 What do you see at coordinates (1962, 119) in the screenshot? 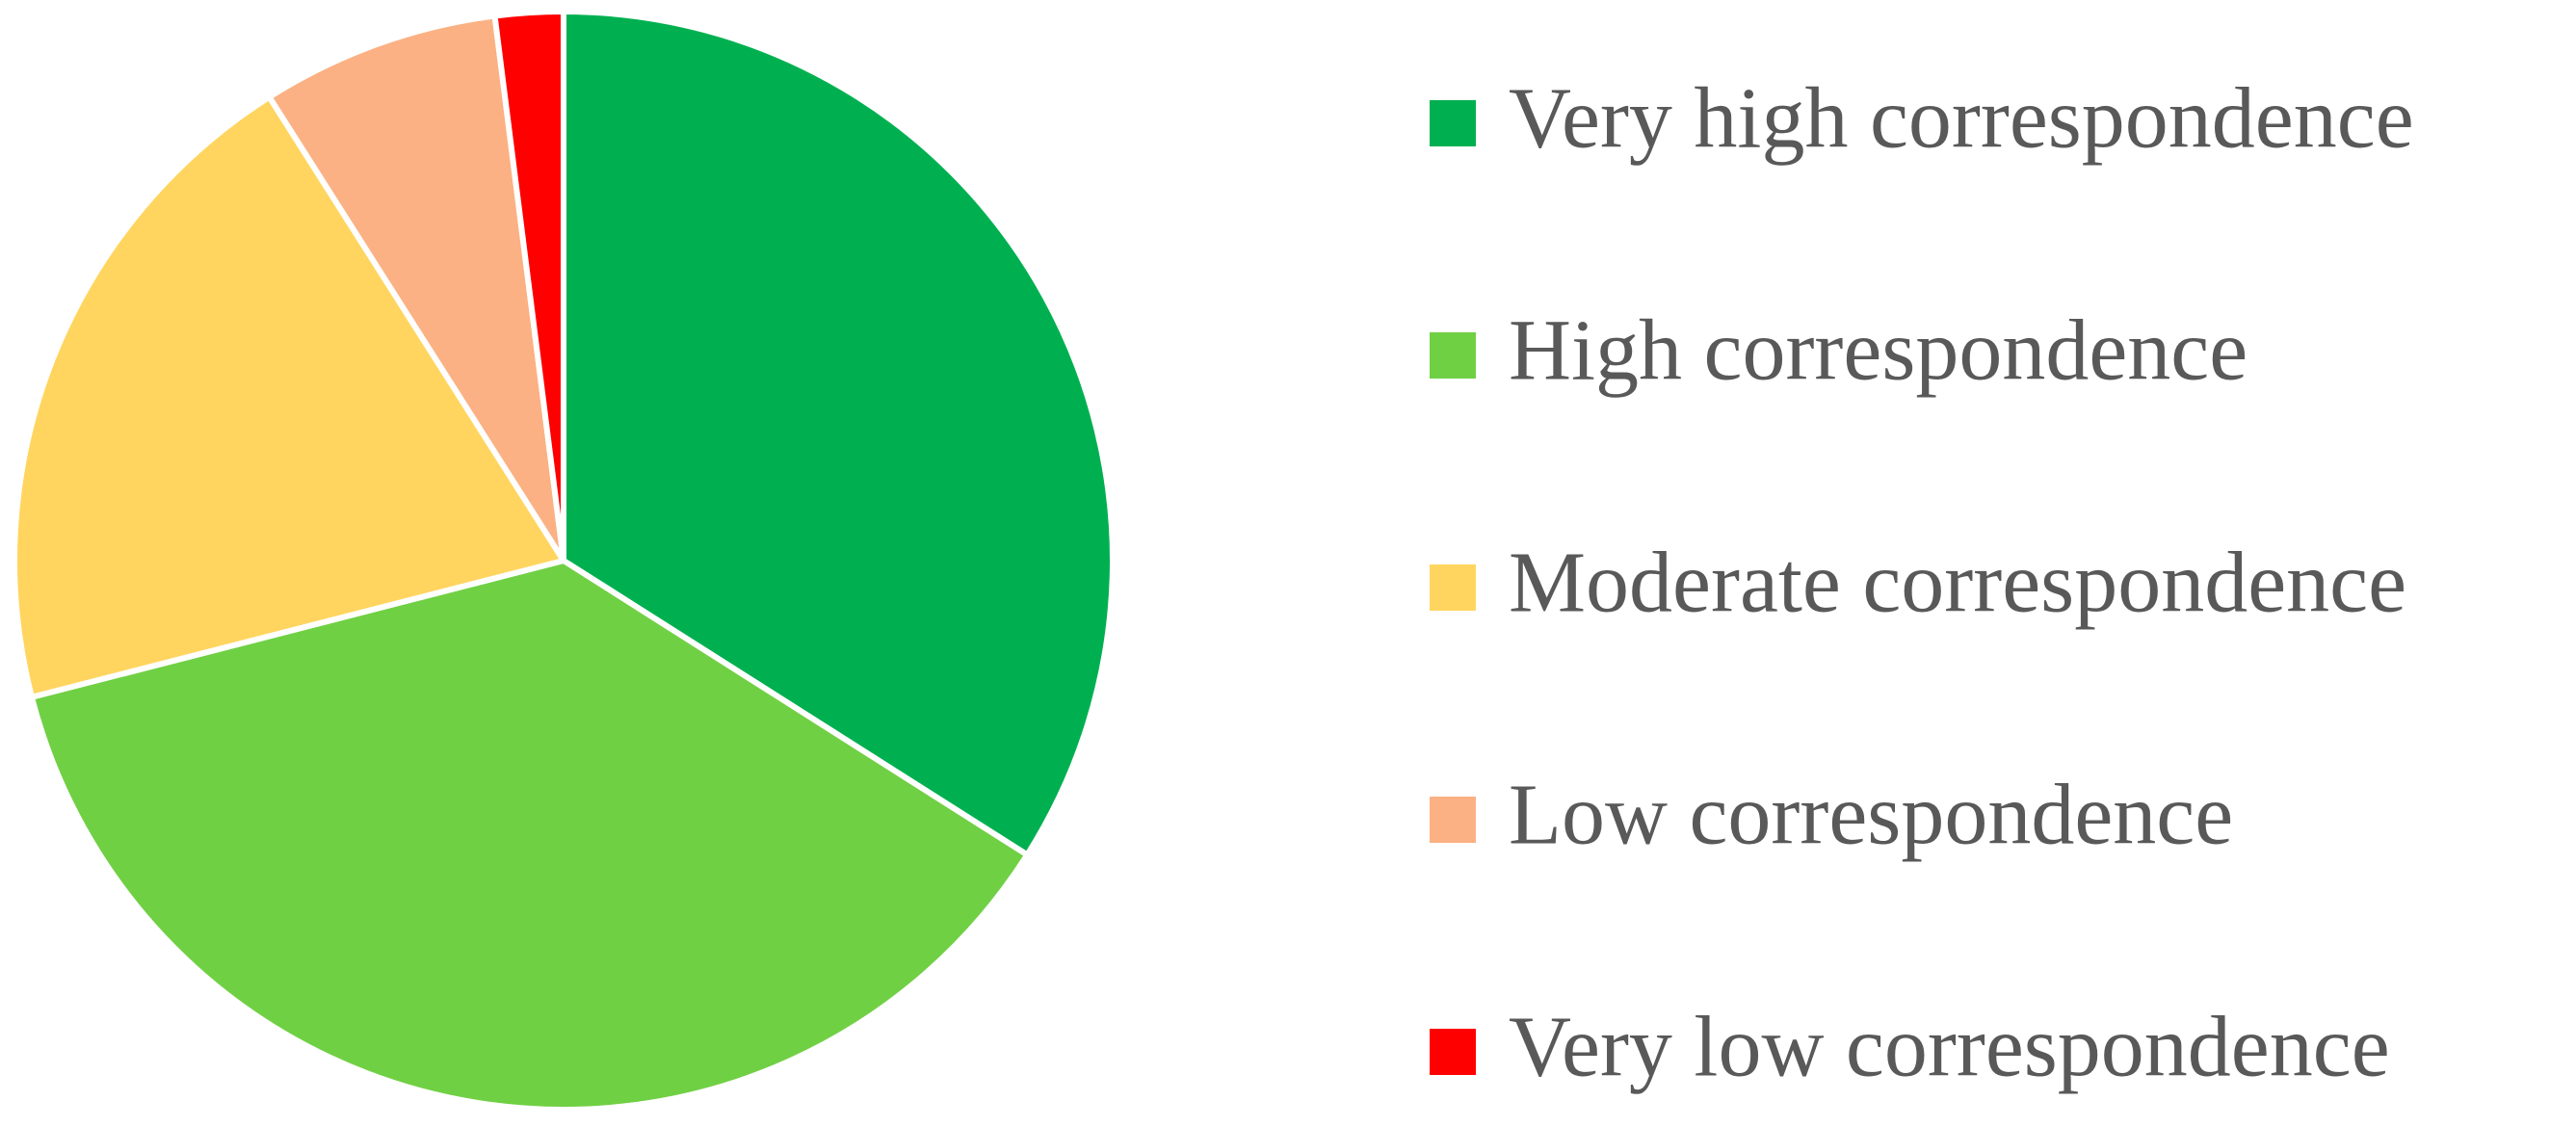
I see `legend-label: Very high correspondence` at bounding box center [1962, 119].